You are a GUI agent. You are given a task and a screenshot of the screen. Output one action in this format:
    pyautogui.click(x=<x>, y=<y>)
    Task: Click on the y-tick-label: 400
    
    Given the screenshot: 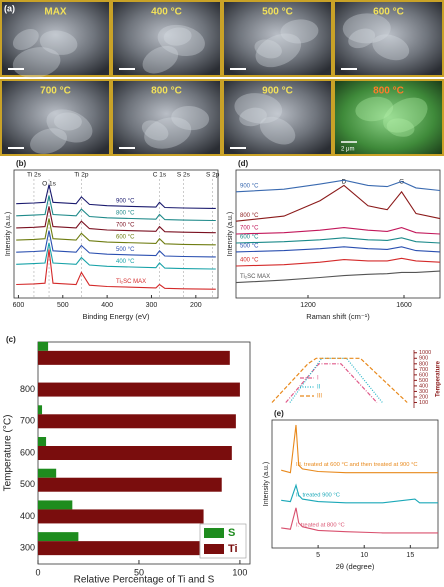 What is the action you would take?
    pyautogui.click(x=27, y=516)
    